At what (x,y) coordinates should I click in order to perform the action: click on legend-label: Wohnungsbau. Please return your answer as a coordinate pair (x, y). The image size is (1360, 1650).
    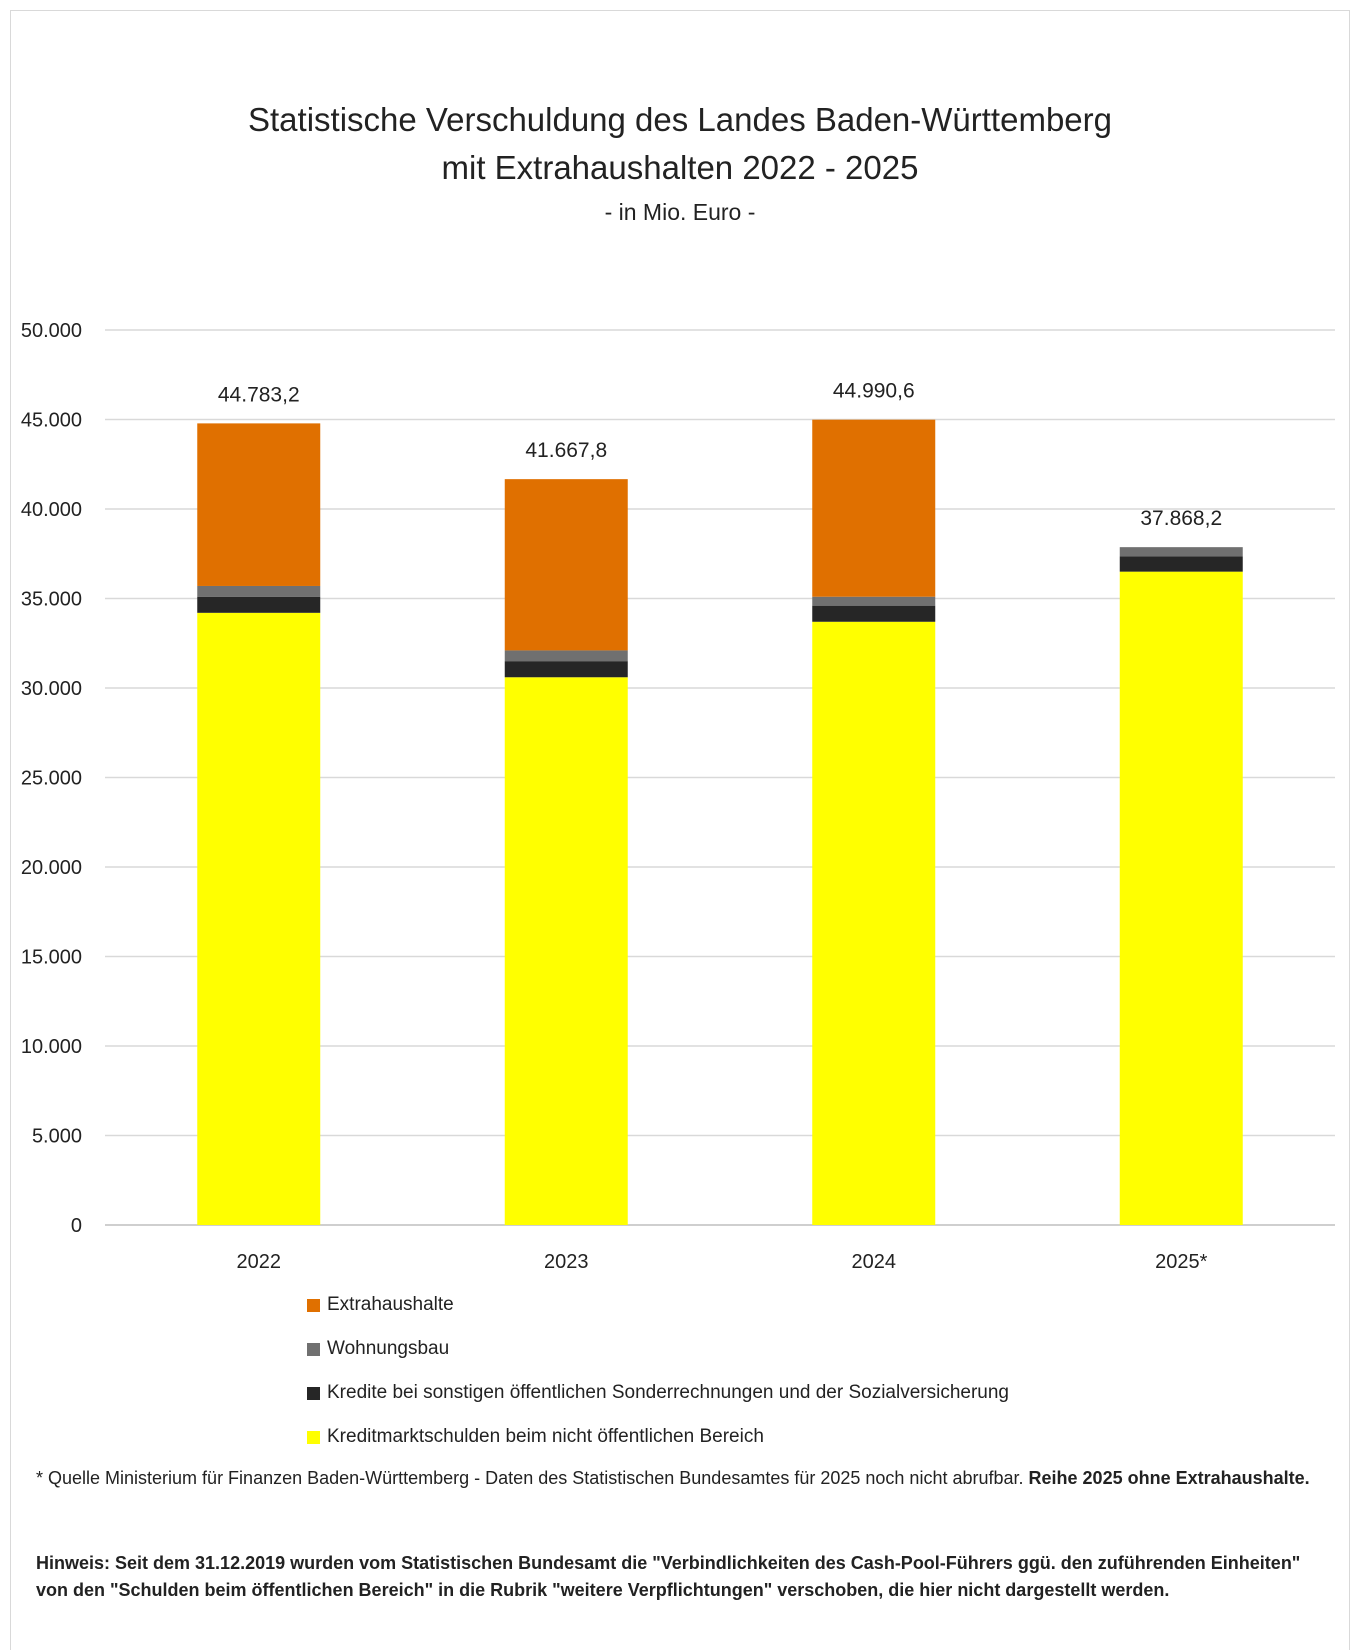
    Looking at the image, I should click on (388, 1348).